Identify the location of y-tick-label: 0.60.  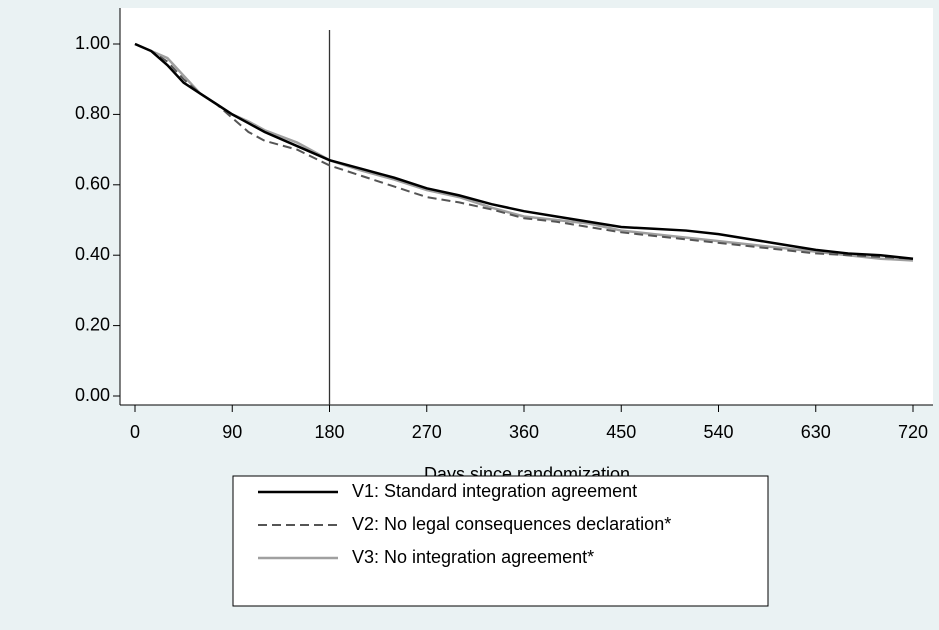
(92, 184).